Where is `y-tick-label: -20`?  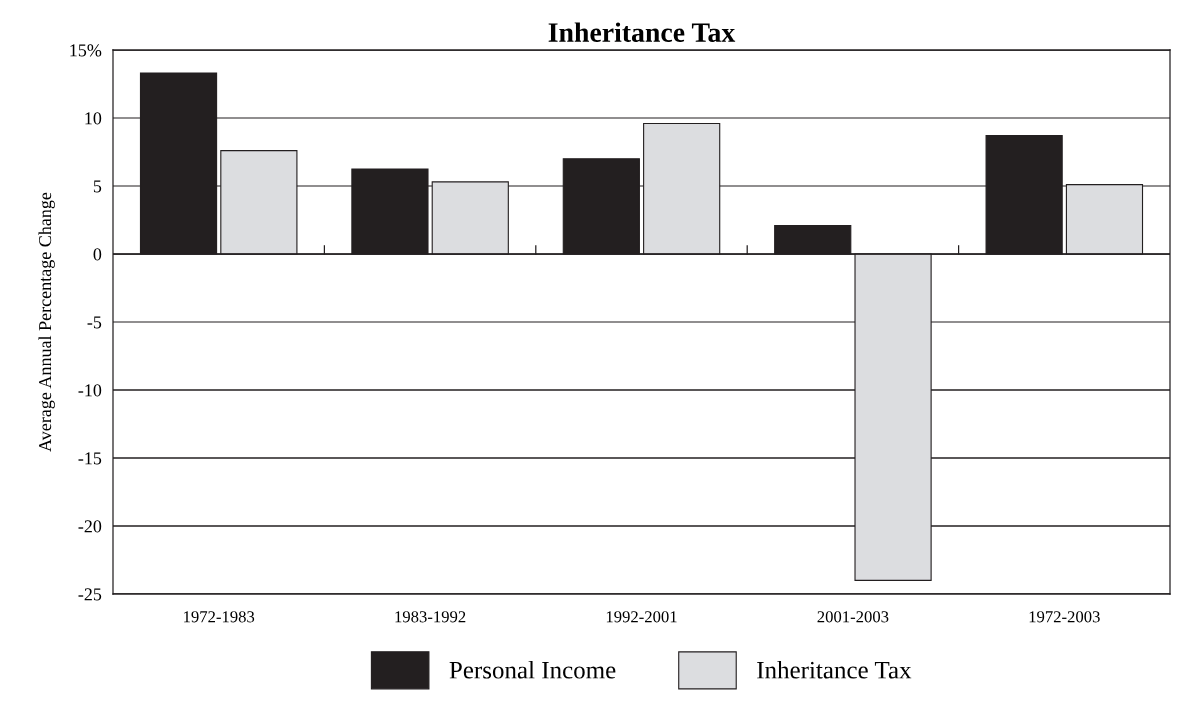 y-tick-label: -20 is located at coordinates (90, 526).